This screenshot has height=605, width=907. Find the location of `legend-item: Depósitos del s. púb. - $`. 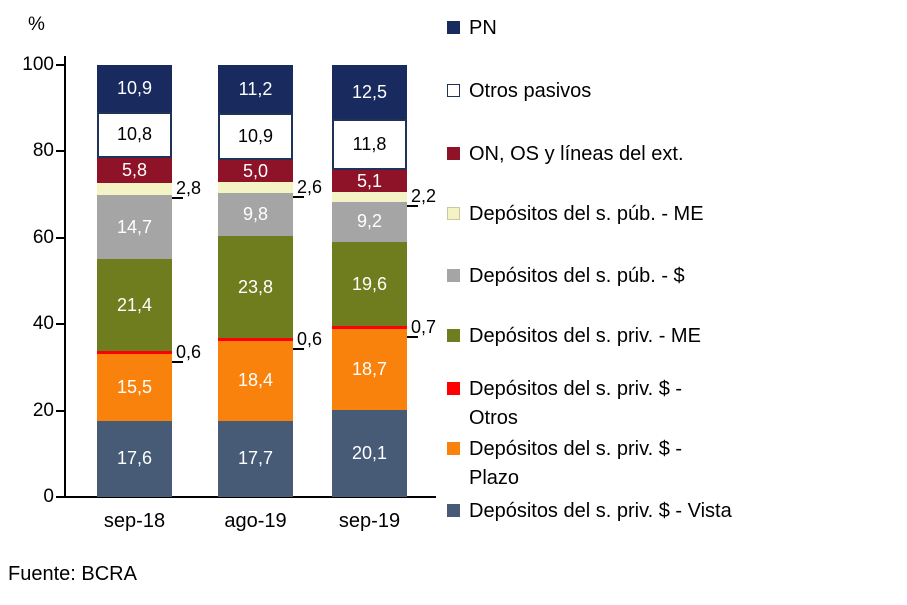

legend-item: Depósitos del s. púb. - $ is located at coordinates (566, 276).